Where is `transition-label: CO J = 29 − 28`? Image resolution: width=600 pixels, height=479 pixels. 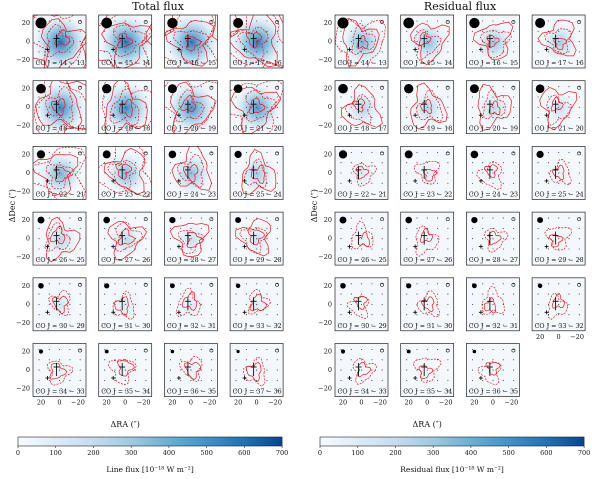 transition-label: CO J = 29 − 28 is located at coordinates (559, 260).